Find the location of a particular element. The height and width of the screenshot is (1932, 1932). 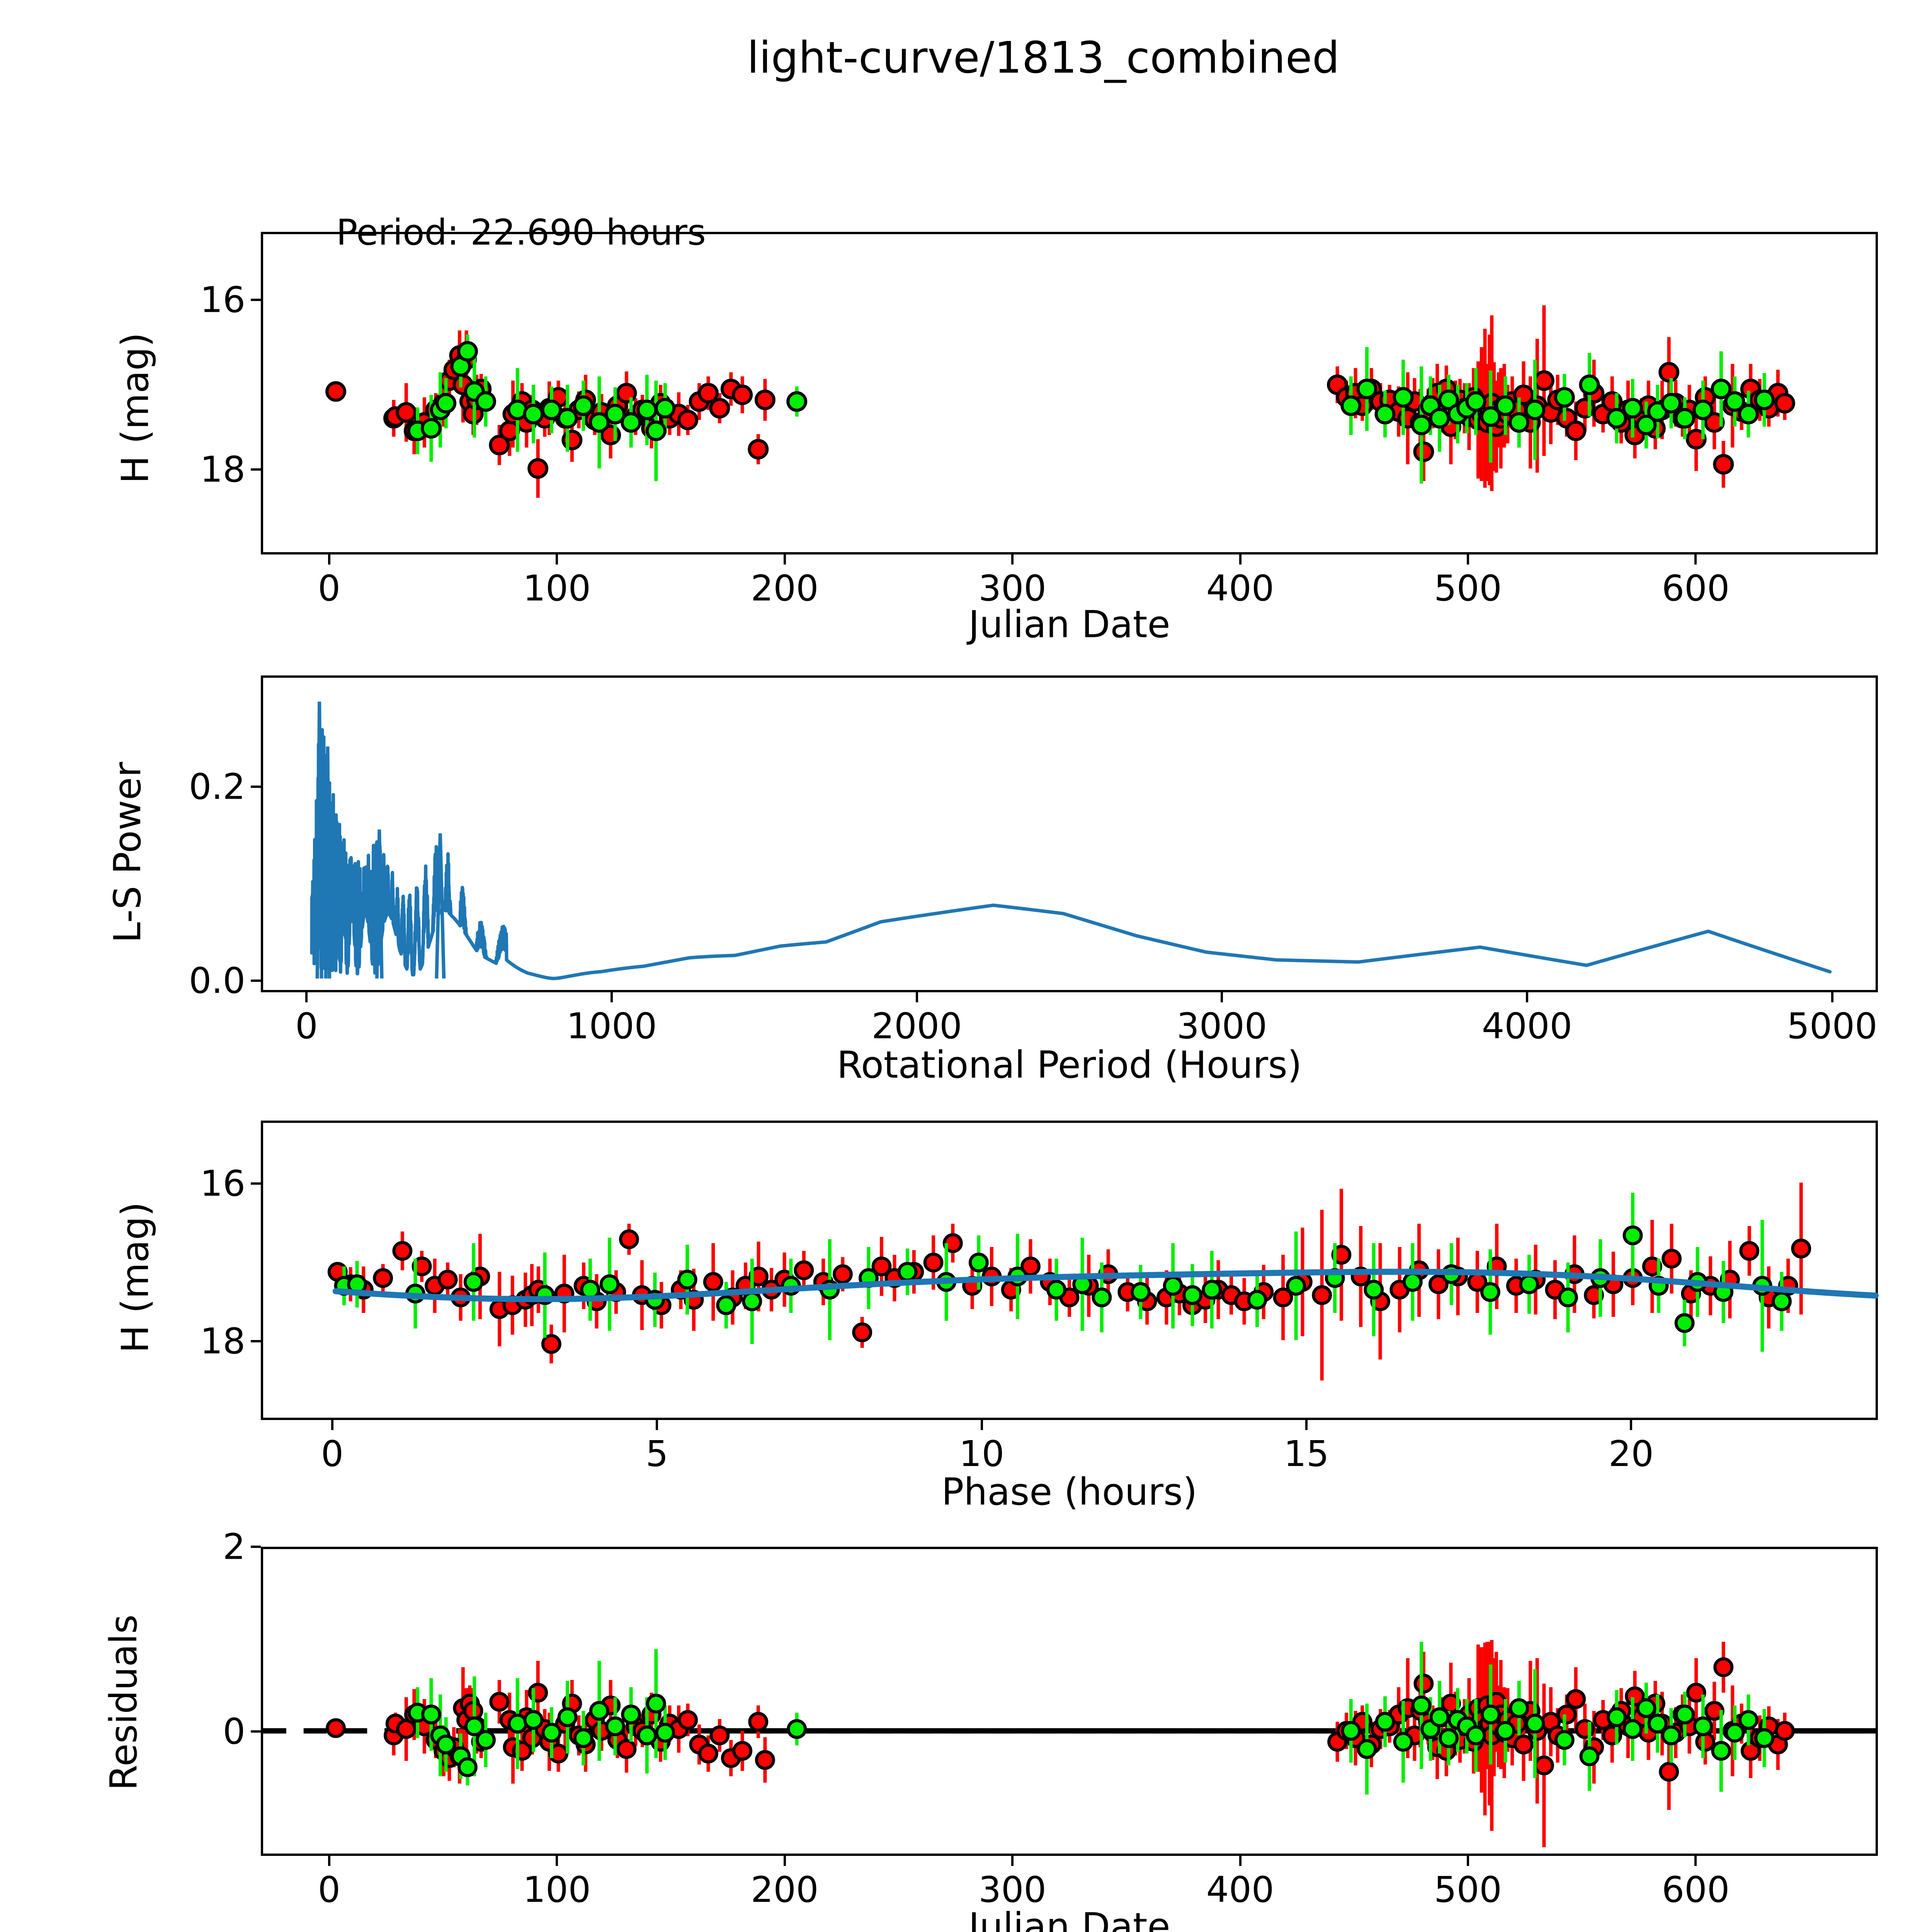

panel-periodogram is located at coordinates (1070, 834).